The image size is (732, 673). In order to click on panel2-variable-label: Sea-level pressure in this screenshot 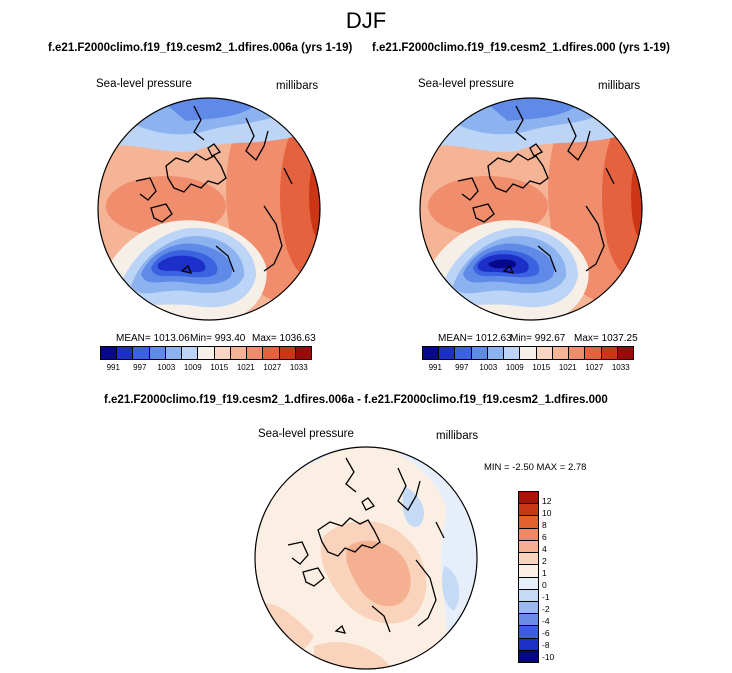, I will do `click(466, 84)`.